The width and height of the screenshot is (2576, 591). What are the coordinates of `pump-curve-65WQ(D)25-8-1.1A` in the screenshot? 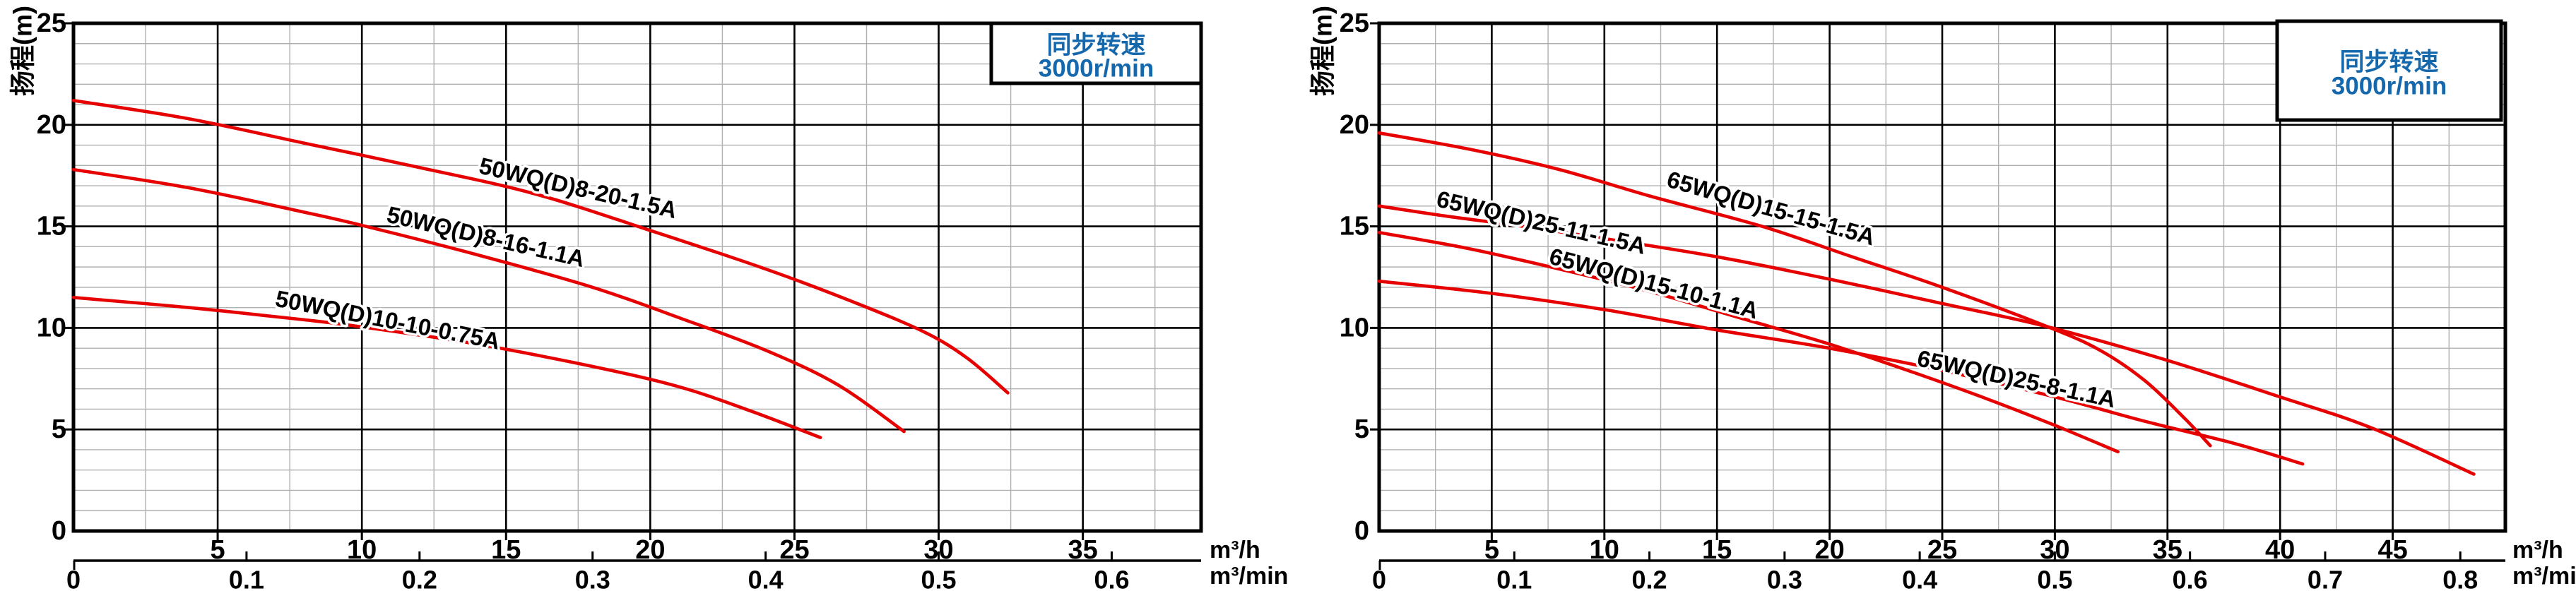 It's located at (1841, 373).